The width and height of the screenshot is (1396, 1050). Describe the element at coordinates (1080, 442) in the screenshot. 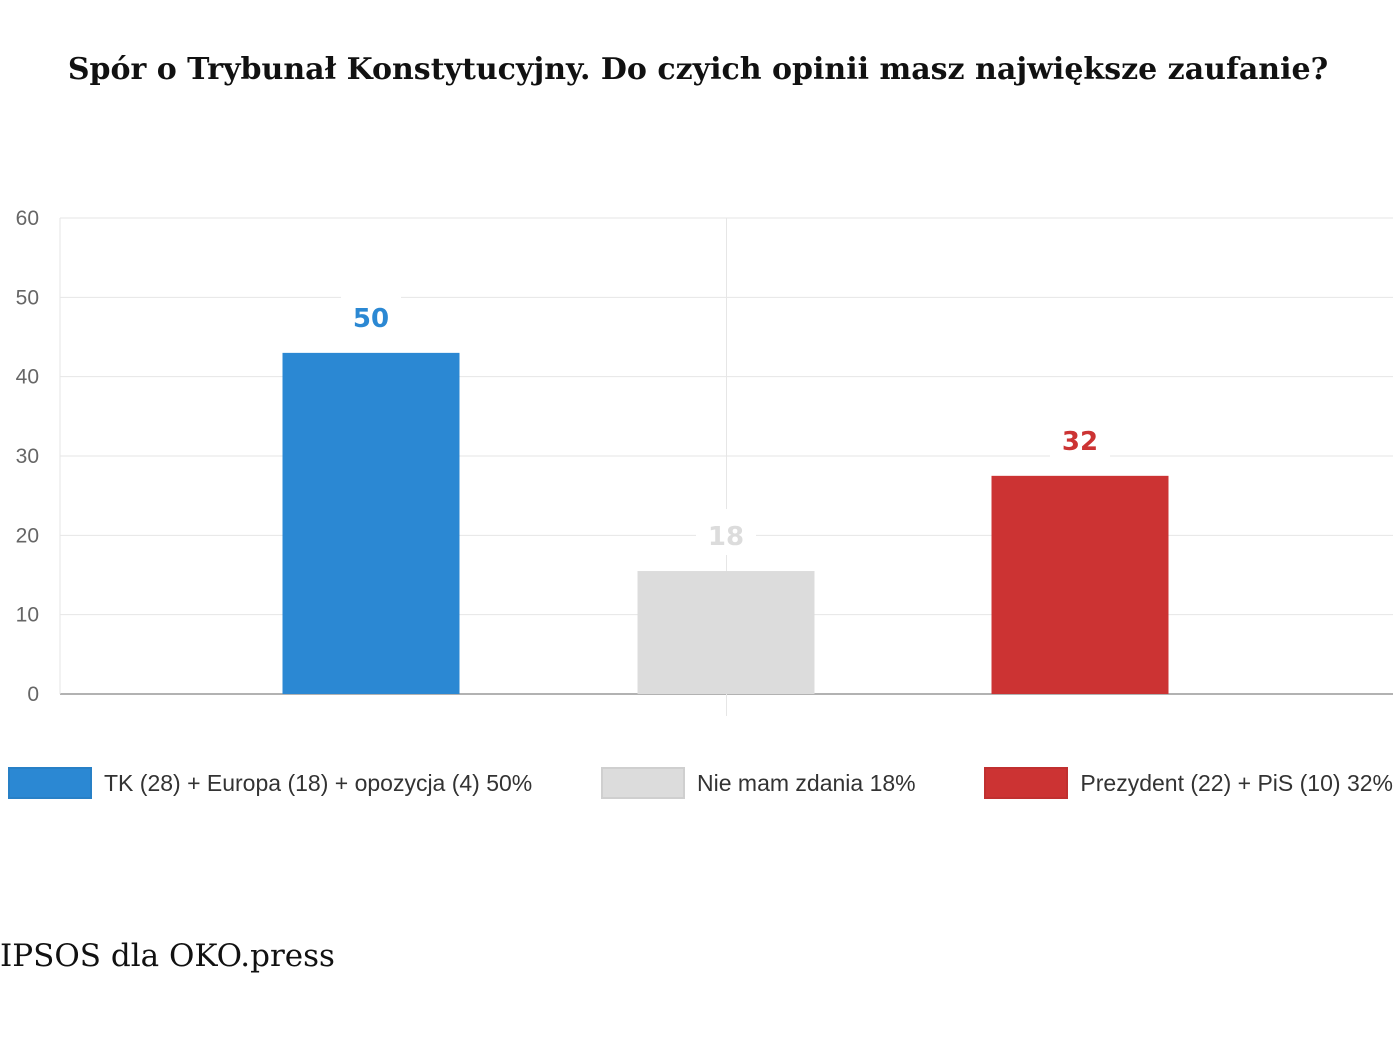

I see `data-label-2: 32` at that location.